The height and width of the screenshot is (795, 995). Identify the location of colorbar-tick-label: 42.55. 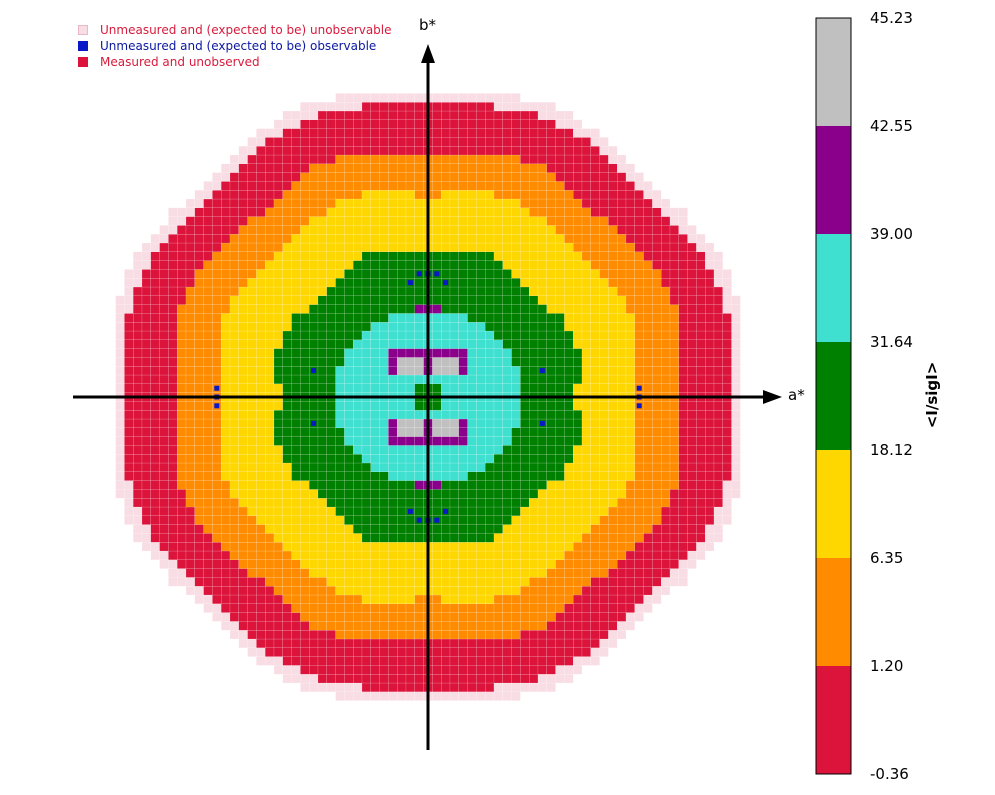
(891, 126).